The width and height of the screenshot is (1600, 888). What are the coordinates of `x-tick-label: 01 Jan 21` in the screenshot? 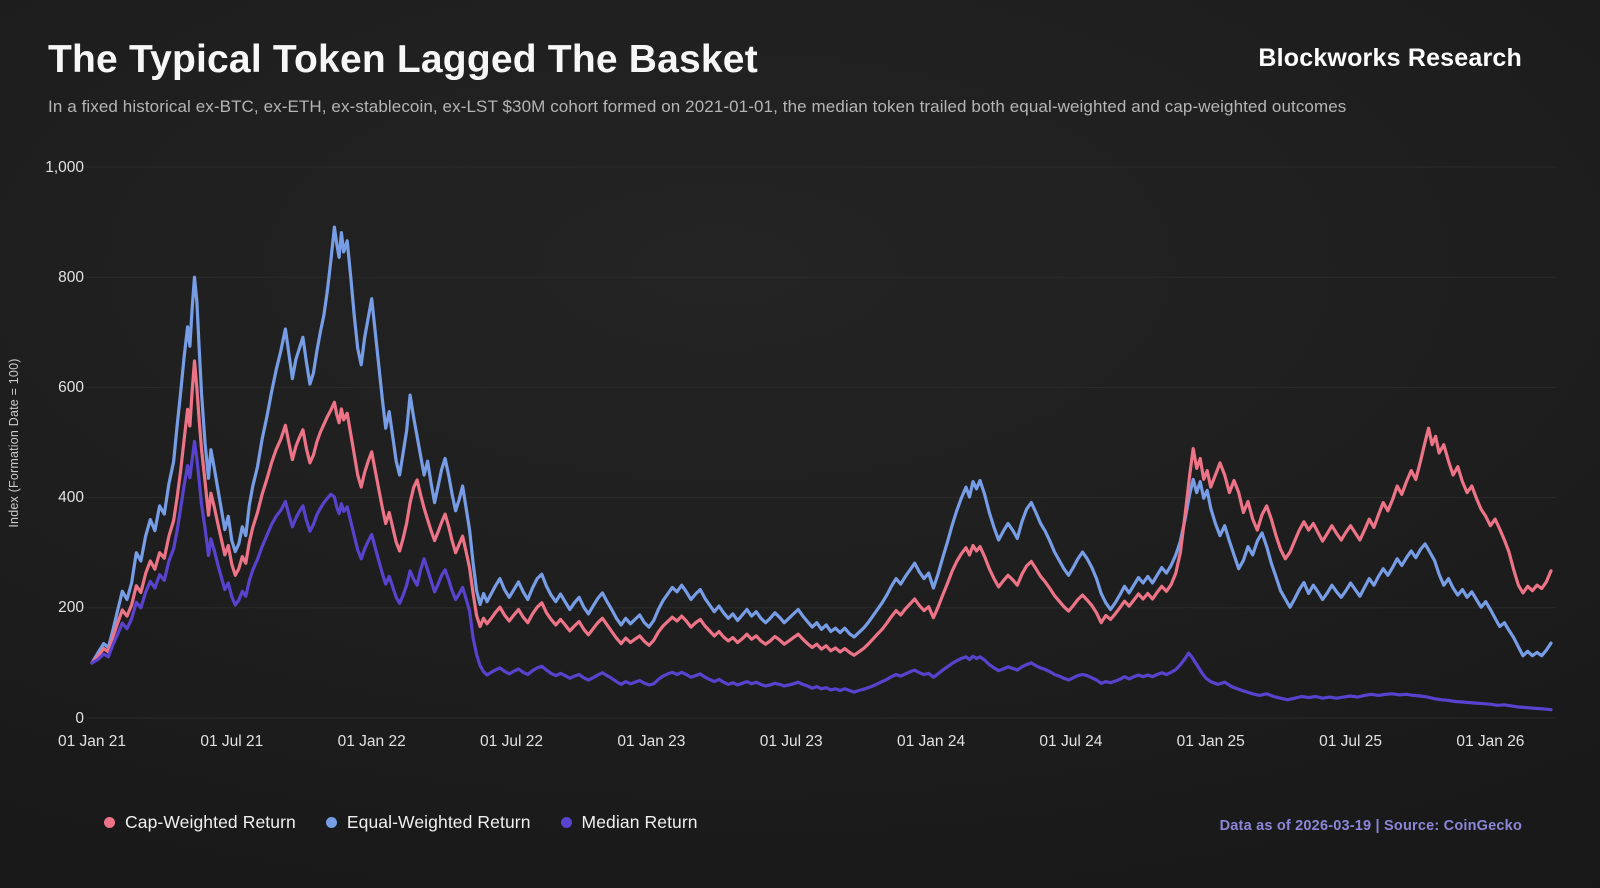 It's located at (92, 741).